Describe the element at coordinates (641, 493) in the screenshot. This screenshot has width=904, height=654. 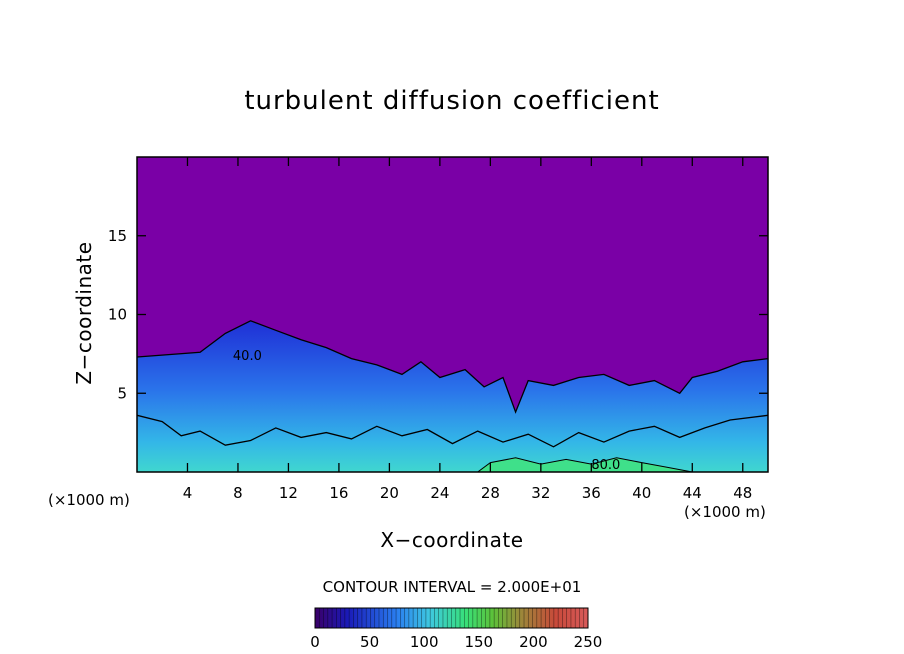
I see `x-tick-label: 40` at that location.